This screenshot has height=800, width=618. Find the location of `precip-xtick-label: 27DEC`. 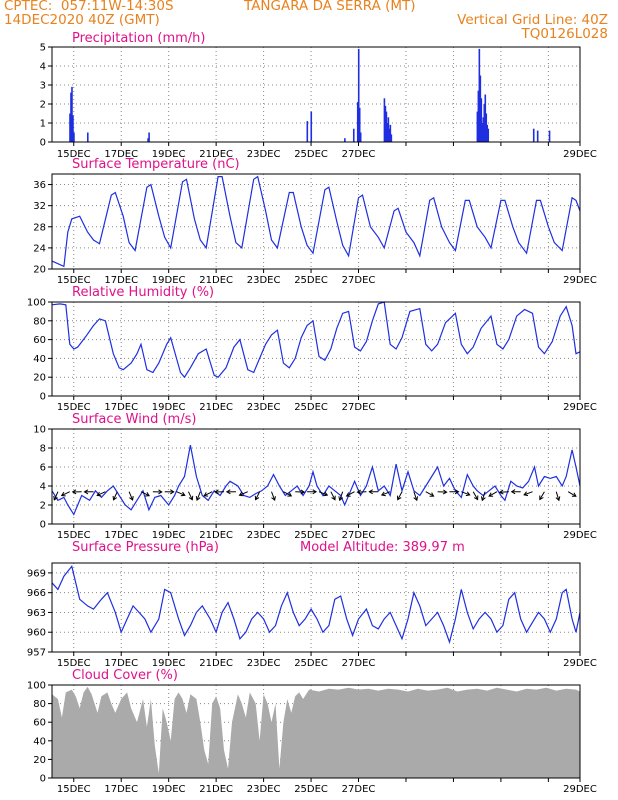

precip-xtick-label: 27DEC is located at coordinates (359, 154).